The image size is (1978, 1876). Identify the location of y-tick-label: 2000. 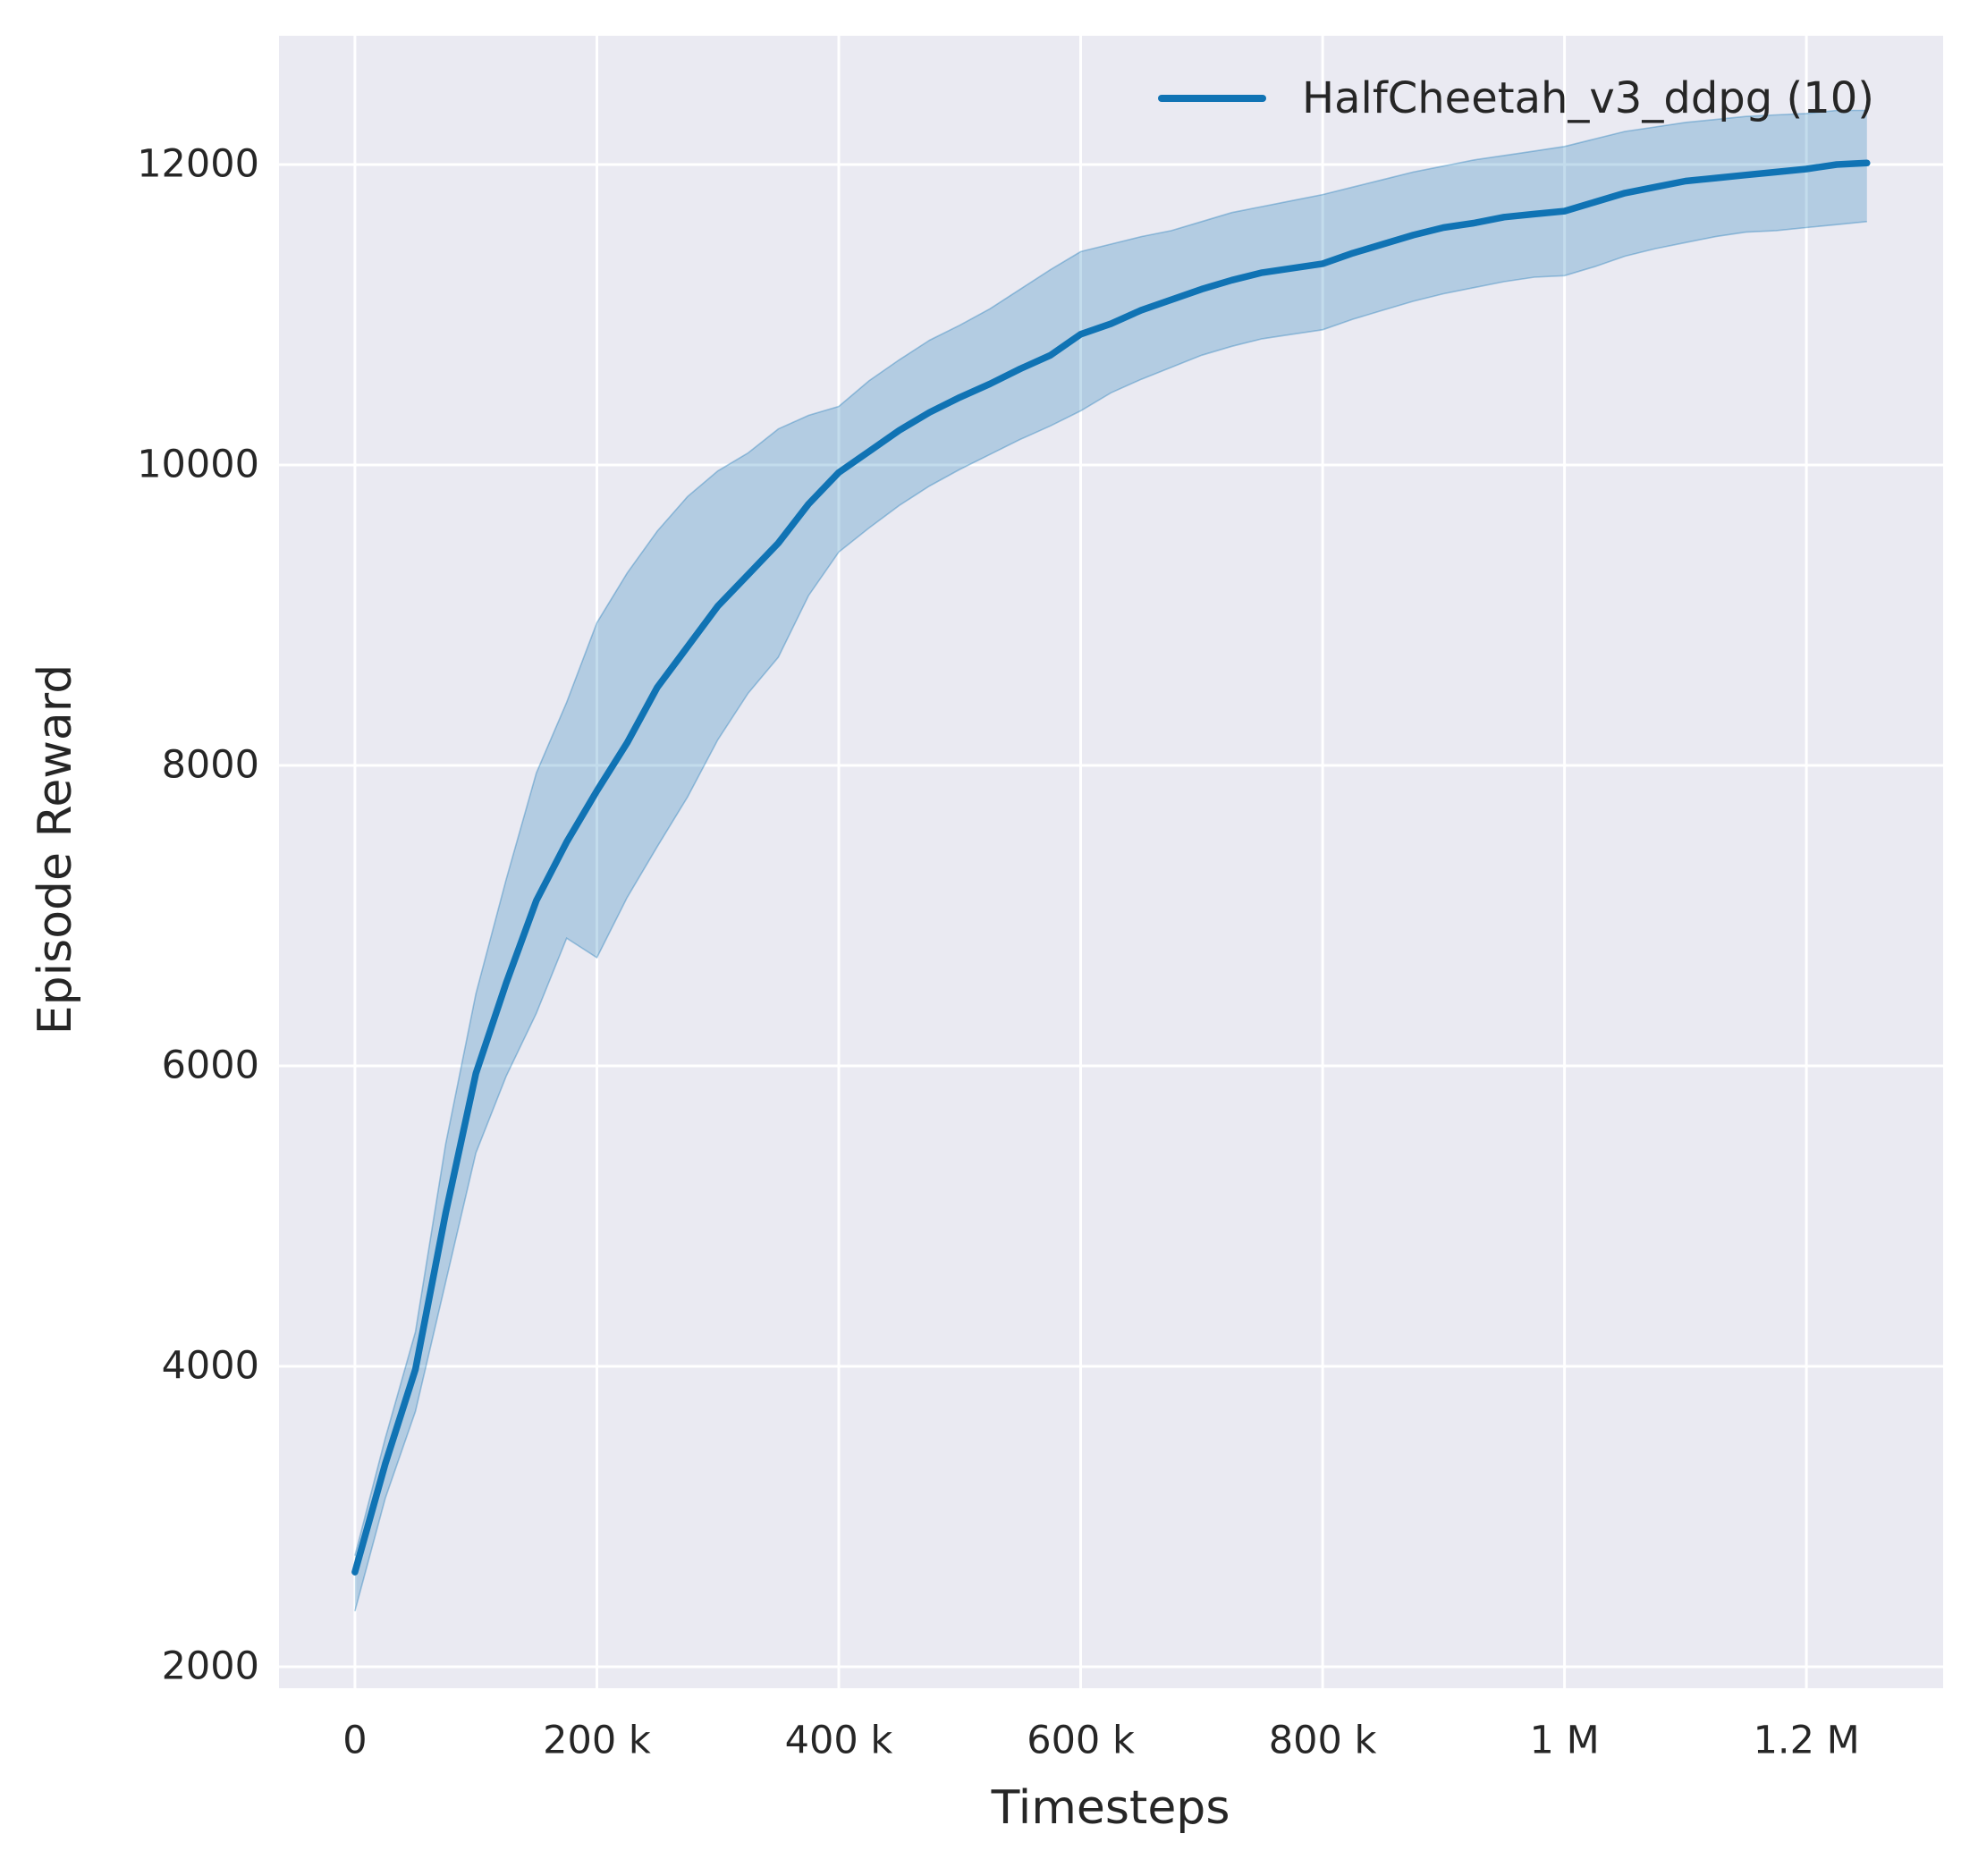
(210, 1666).